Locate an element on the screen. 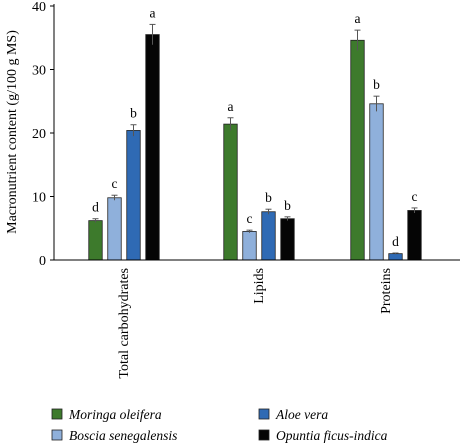 The height and width of the screenshot is (447, 464). legend-label: Aloe vera is located at coordinates (301, 414).